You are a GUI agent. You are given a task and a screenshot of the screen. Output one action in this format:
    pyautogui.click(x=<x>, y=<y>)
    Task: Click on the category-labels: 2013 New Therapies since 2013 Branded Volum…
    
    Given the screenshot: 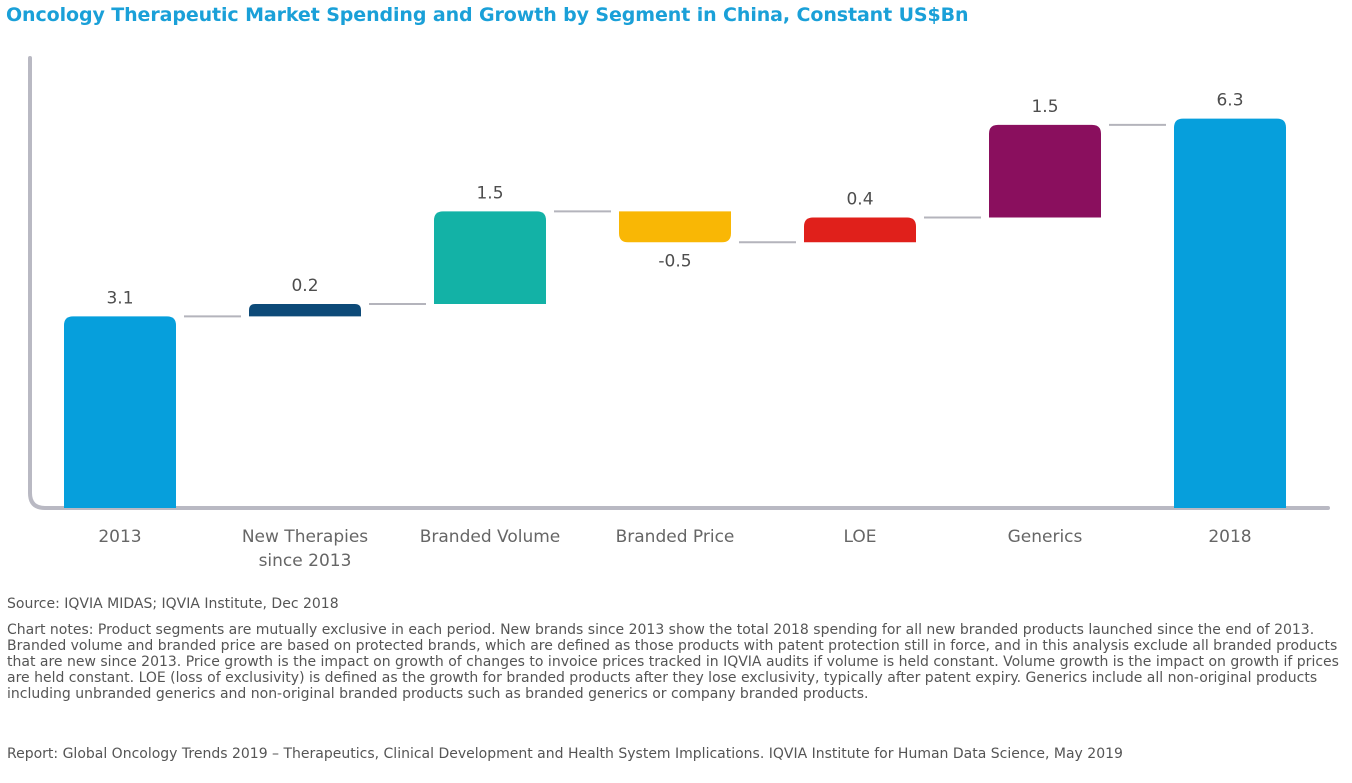 What is the action you would take?
    pyautogui.click(x=674, y=549)
    